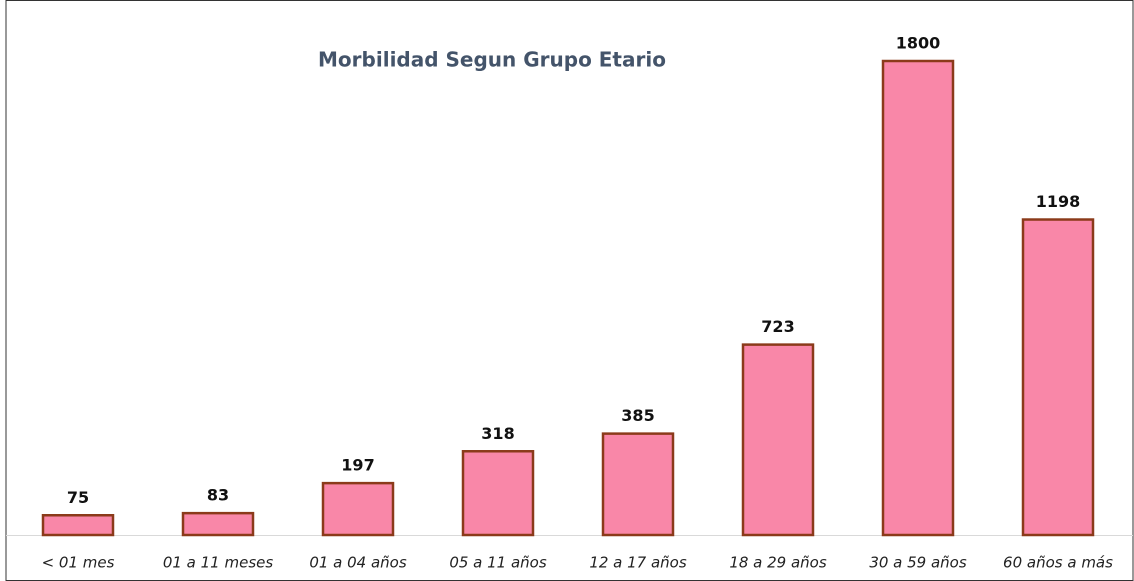  What do you see at coordinates (218, 563) in the screenshot?
I see `x-tick-label: 01 a 11 meses` at bounding box center [218, 563].